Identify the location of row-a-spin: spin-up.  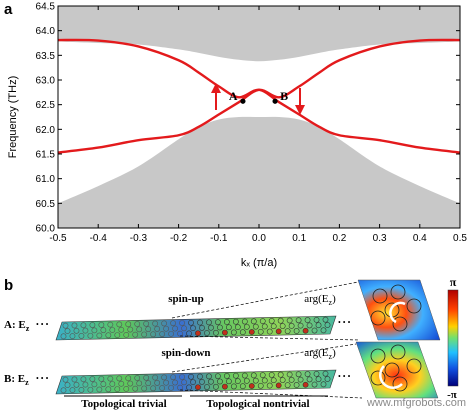
(185, 299).